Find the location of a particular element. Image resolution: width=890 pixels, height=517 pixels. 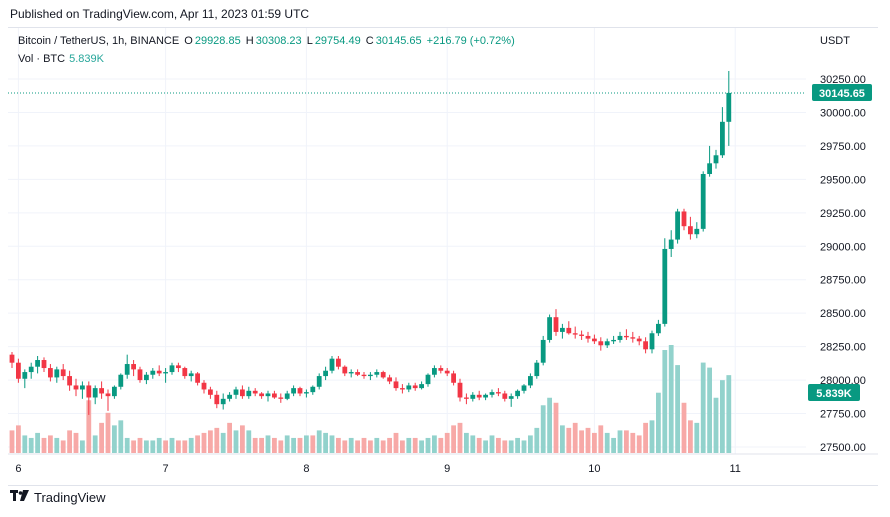

open-value: 29928.85 is located at coordinates (217, 41).